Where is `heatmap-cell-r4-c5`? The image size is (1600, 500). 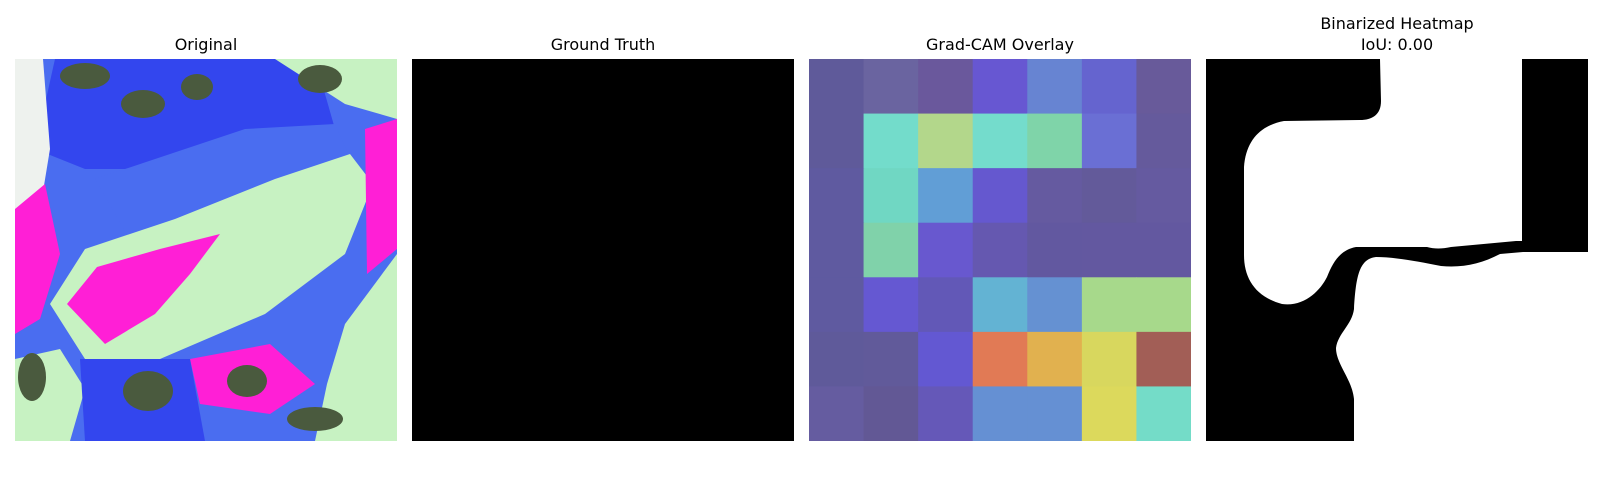 heatmap-cell-r4-c5 is located at coordinates (1109, 305).